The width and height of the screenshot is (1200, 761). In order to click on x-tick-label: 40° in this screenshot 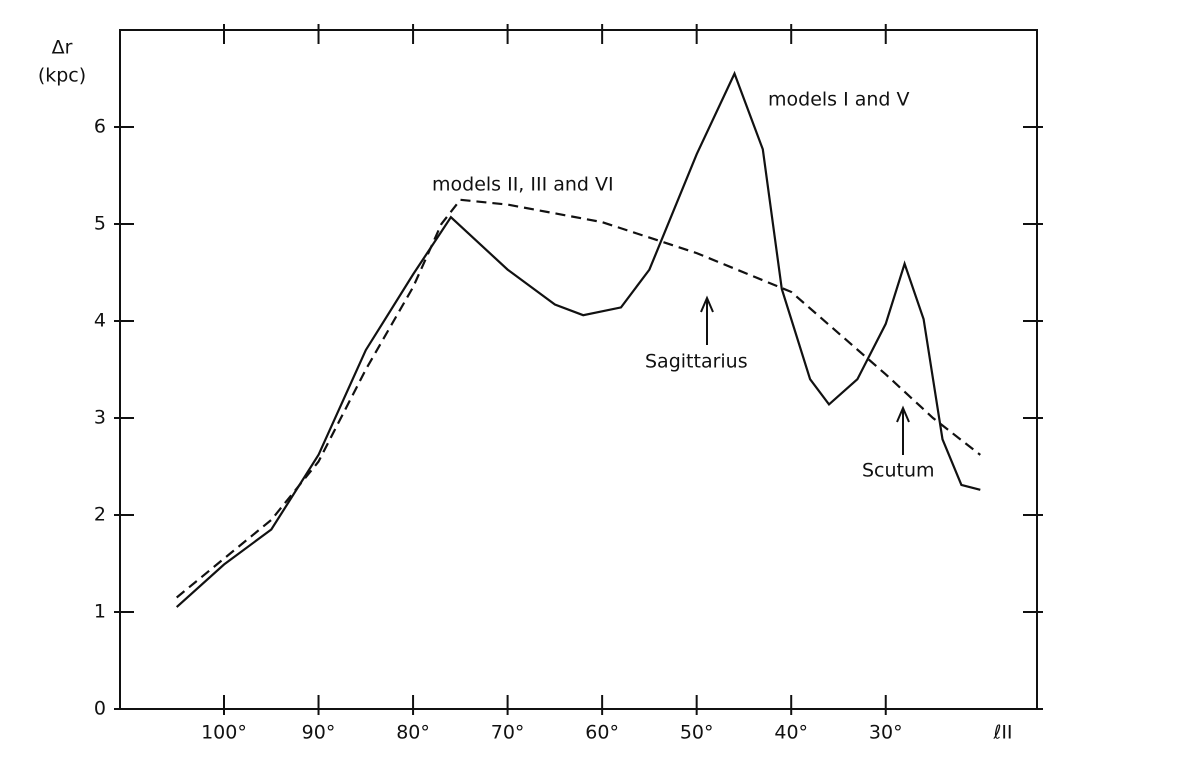, I will do `click(791, 733)`.